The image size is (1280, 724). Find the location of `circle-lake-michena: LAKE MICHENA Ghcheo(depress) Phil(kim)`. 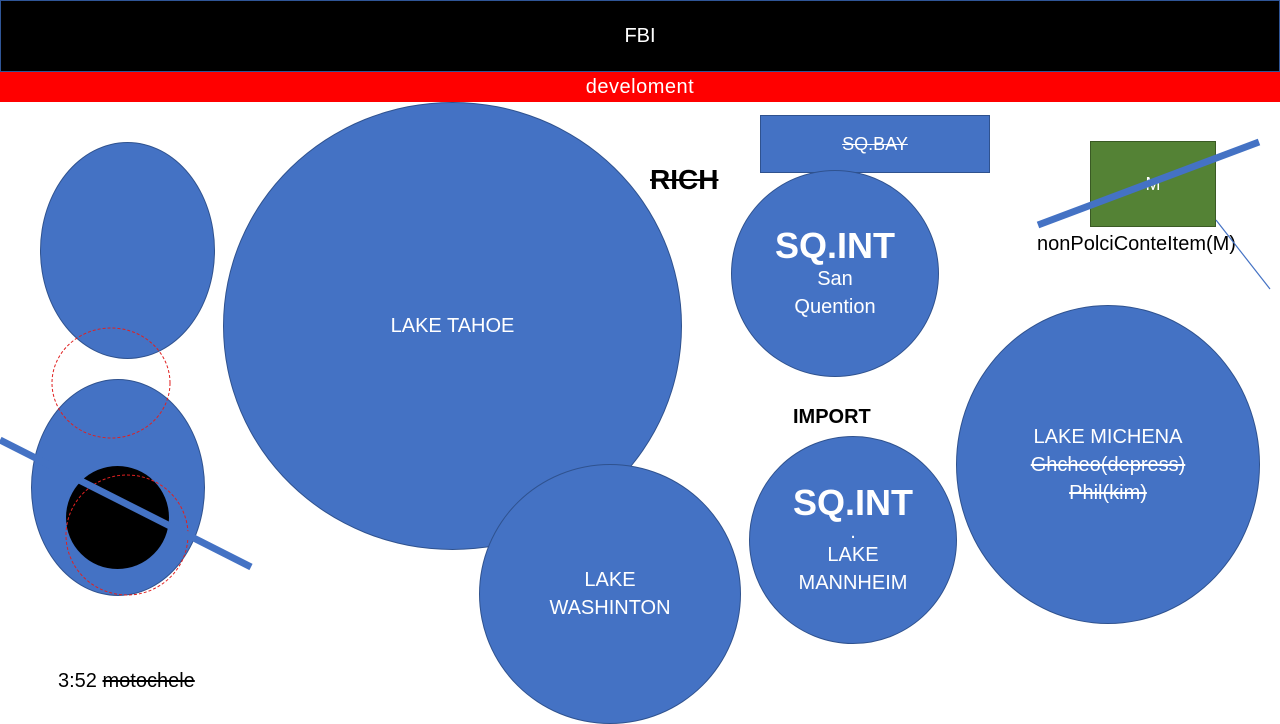

circle-lake-michena: LAKE MICHENA Ghcheo(depress) Phil(kim) is located at coordinates (1108, 464).